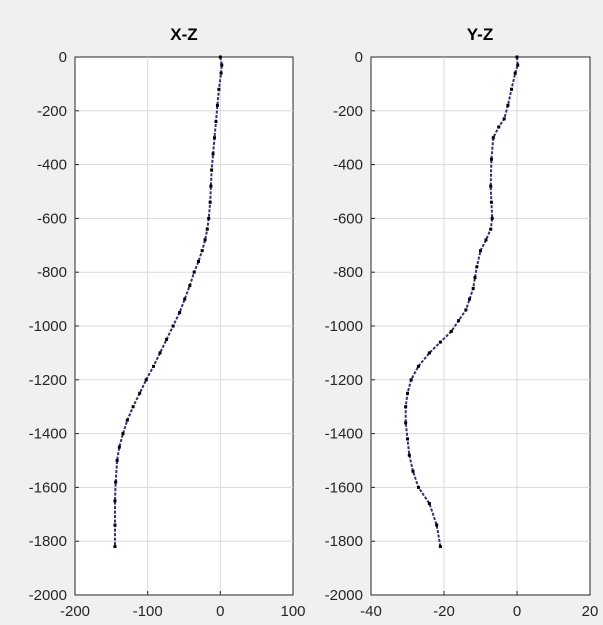 The width and height of the screenshot is (603, 625). I want to click on yz-series-line, so click(461, 301).